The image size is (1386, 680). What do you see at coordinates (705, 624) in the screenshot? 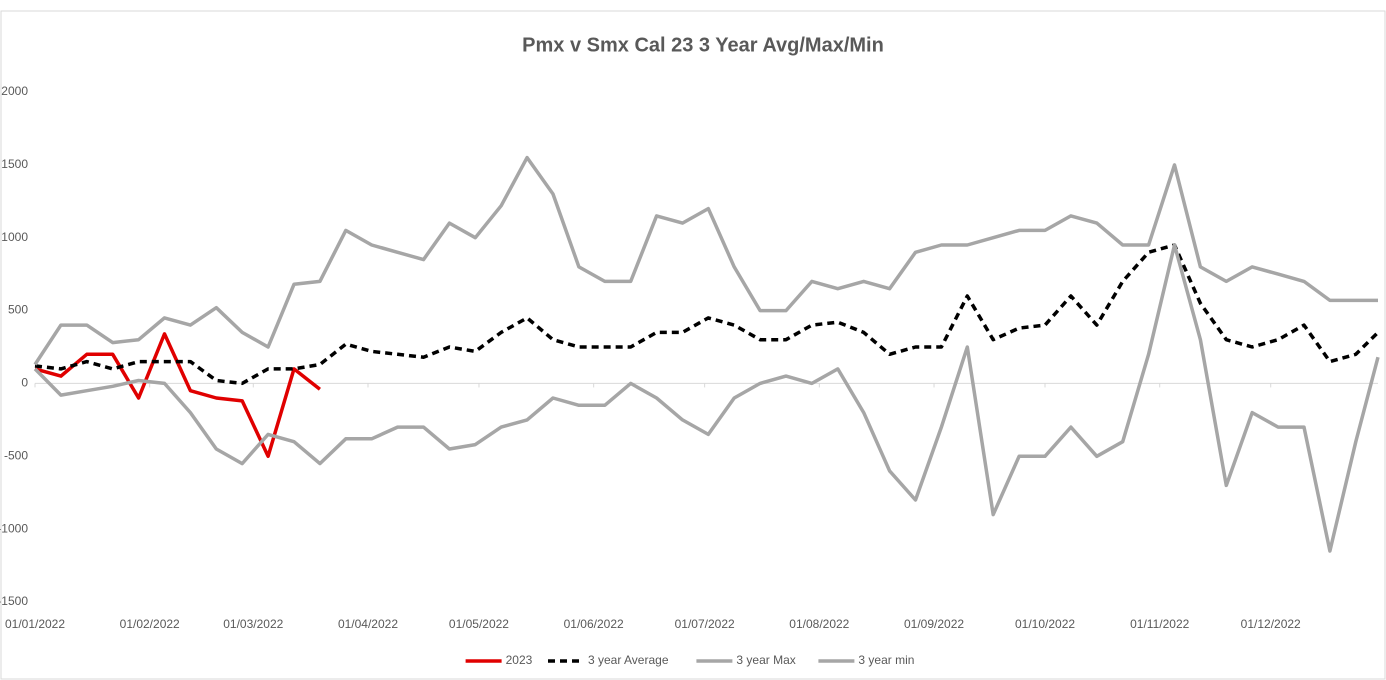
I see `x-tick-label: 01/07/2022` at bounding box center [705, 624].